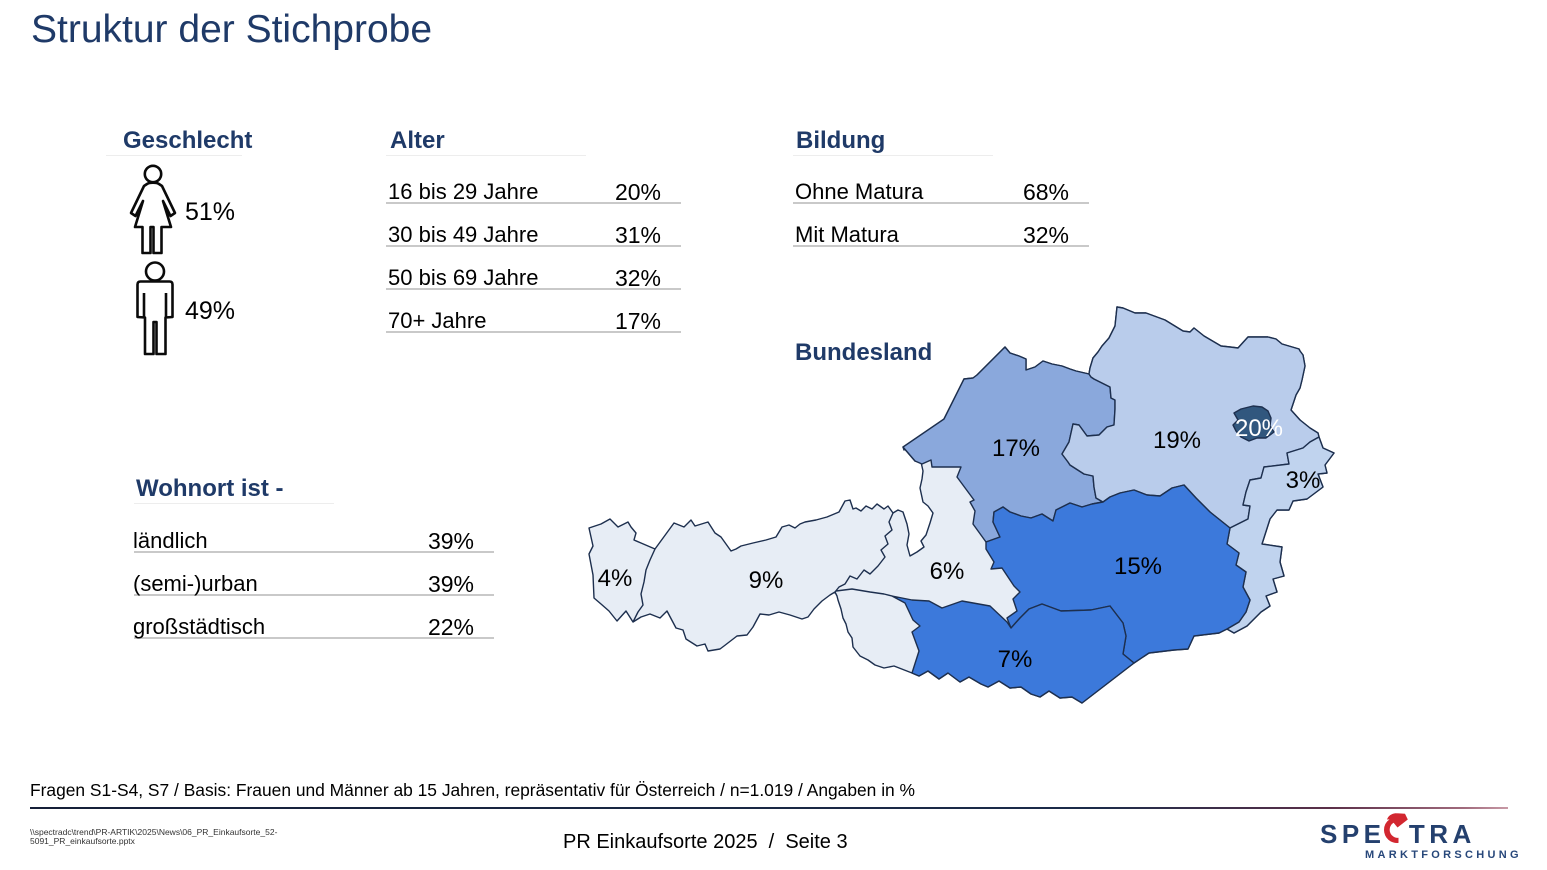  Describe the element at coordinates (947, 571) in the screenshot. I see `svg-text: 6%` at that location.